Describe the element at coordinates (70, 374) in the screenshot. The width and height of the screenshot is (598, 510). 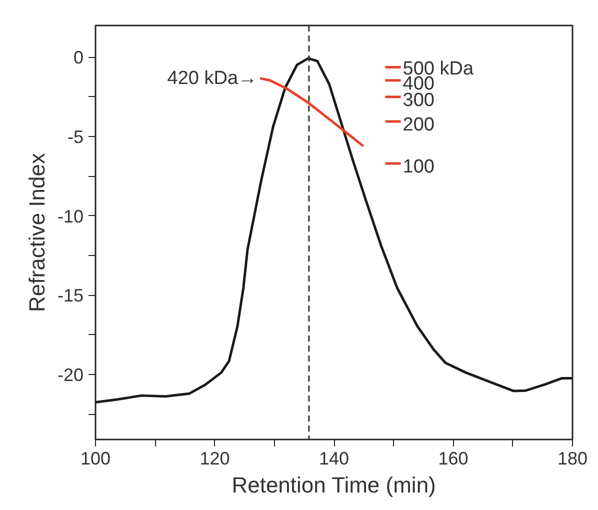
I see `y-tick-label: -20` at that location.